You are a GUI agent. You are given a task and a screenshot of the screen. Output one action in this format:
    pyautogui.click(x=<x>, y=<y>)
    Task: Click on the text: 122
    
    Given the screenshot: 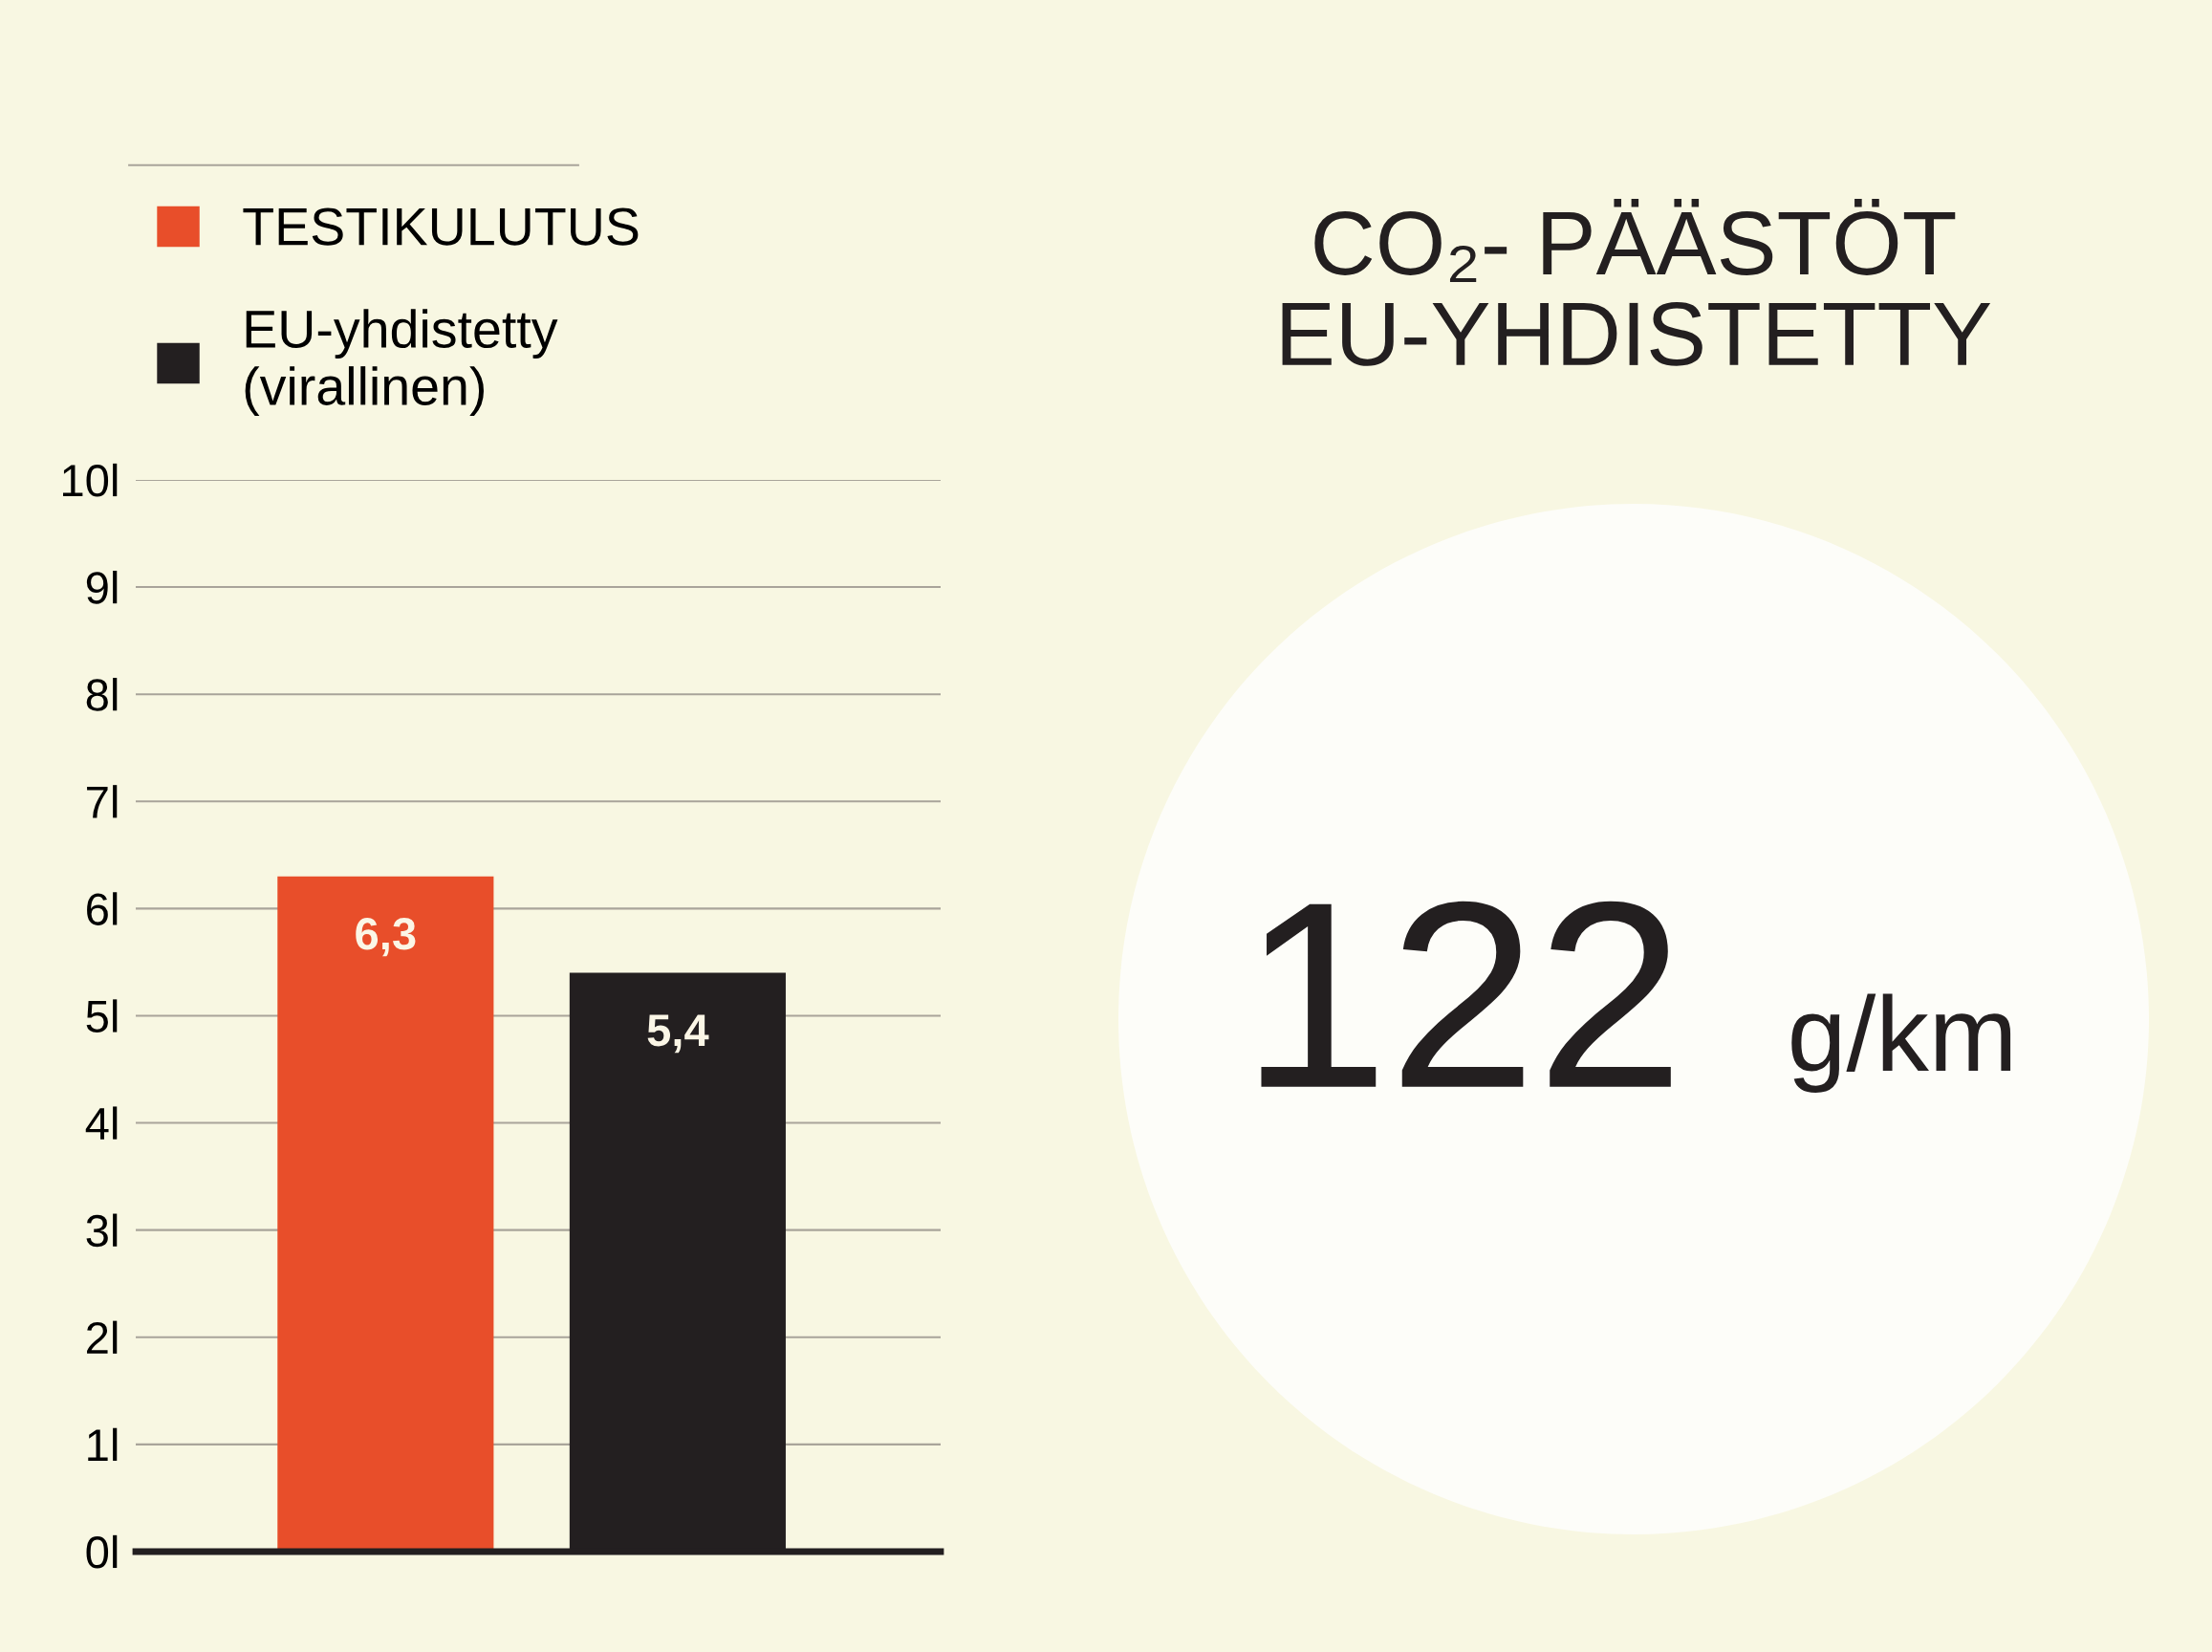 What is the action you would take?
    pyautogui.click(x=1466, y=994)
    